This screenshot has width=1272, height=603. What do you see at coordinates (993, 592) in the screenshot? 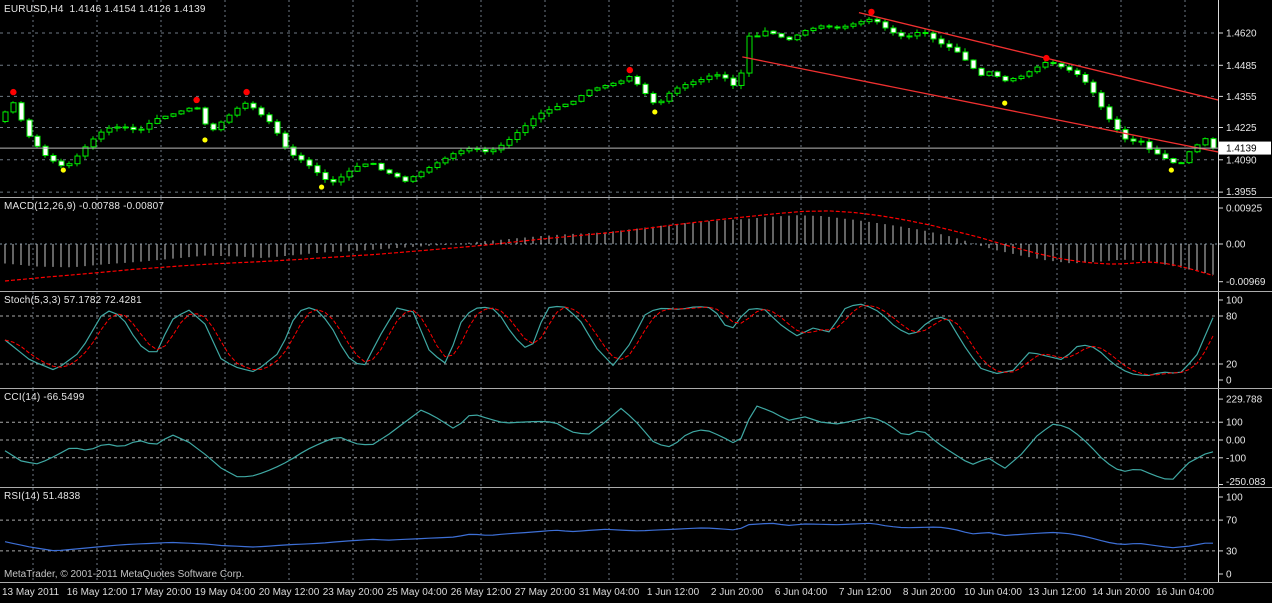
I see `time-axis-label: 10 Jun 04:00` at bounding box center [993, 592].